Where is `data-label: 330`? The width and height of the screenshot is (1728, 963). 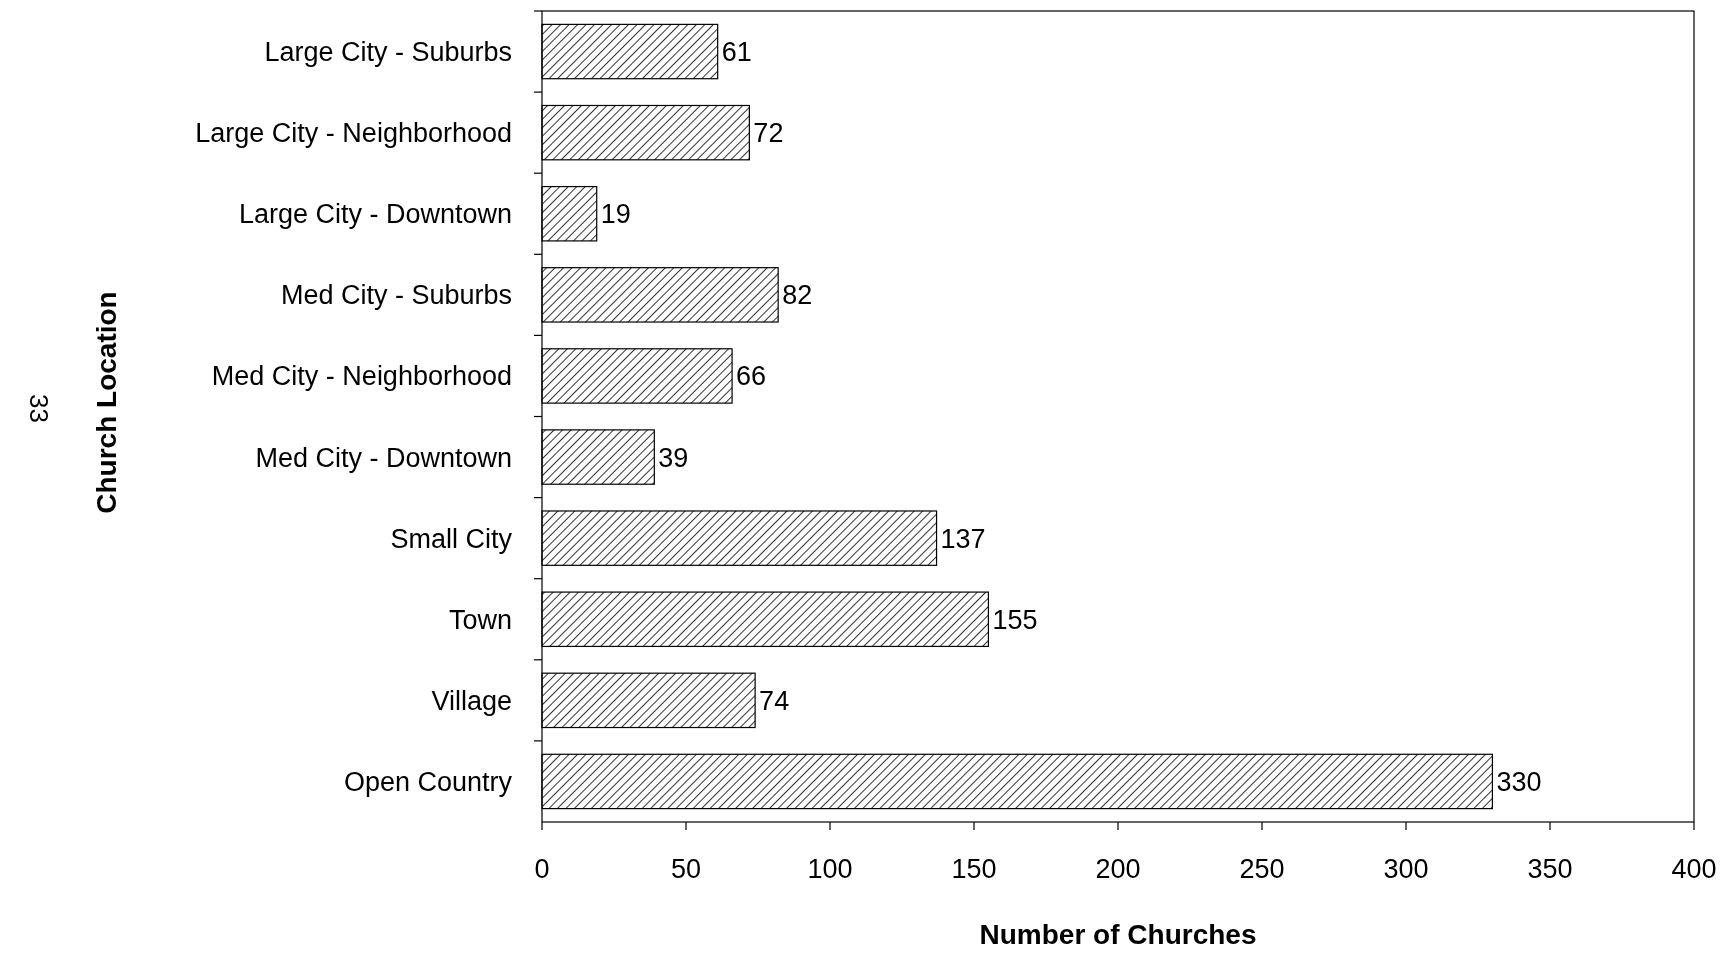
data-label: 330 is located at coordinates (1519, 781).